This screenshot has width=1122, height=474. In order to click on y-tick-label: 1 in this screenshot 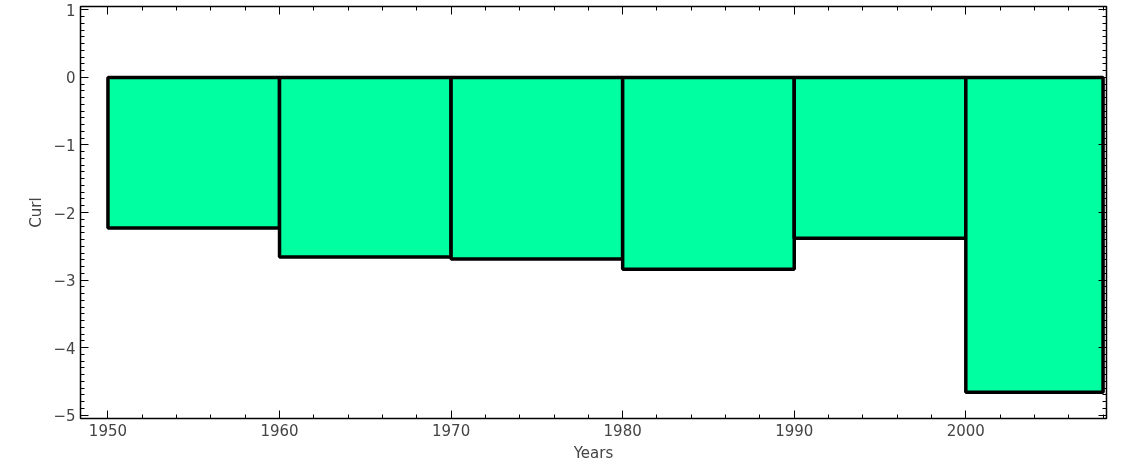, I will do `click(70, 10)`.